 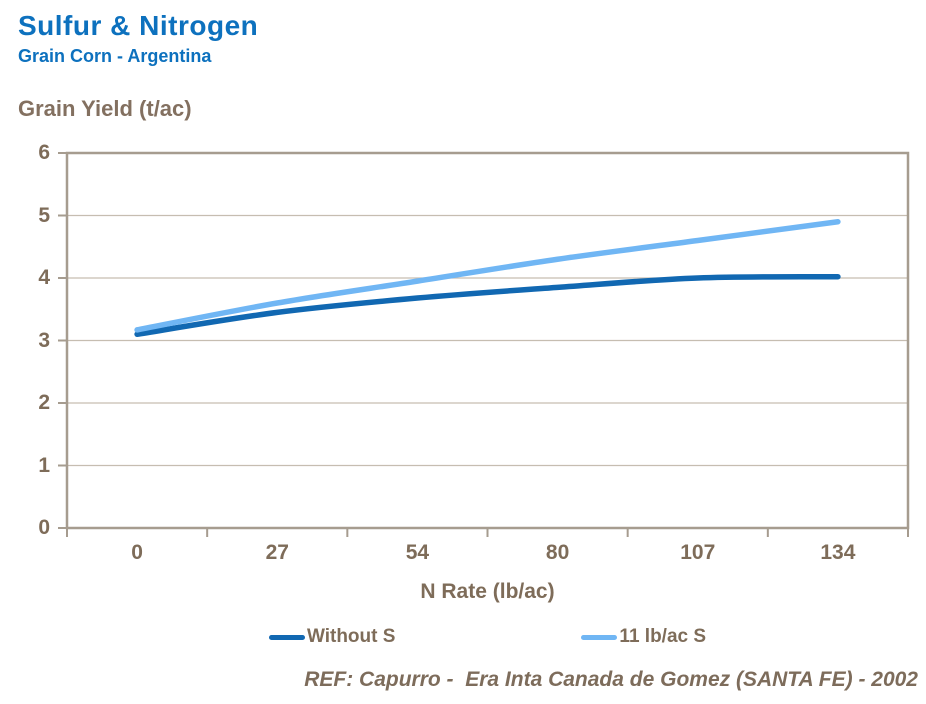 I want to click on page-title: Sulfur & Nitrogen, so click(x=138, y=25).